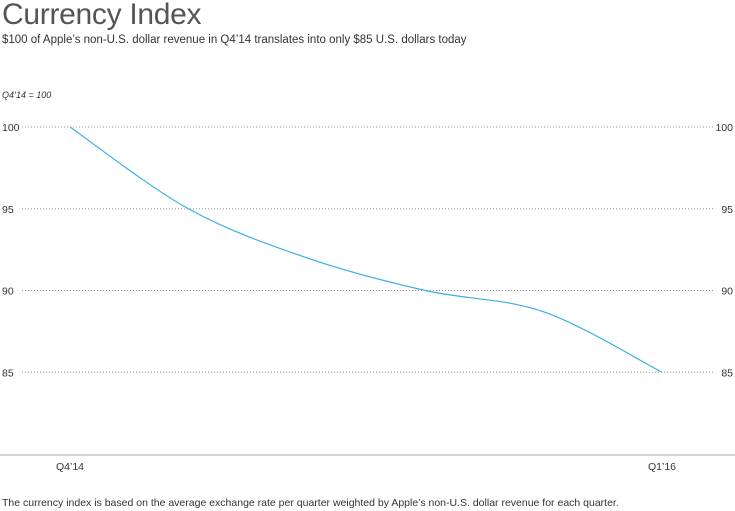  I want to click on y-tick-label-left-90: 90, so click(8, 292).